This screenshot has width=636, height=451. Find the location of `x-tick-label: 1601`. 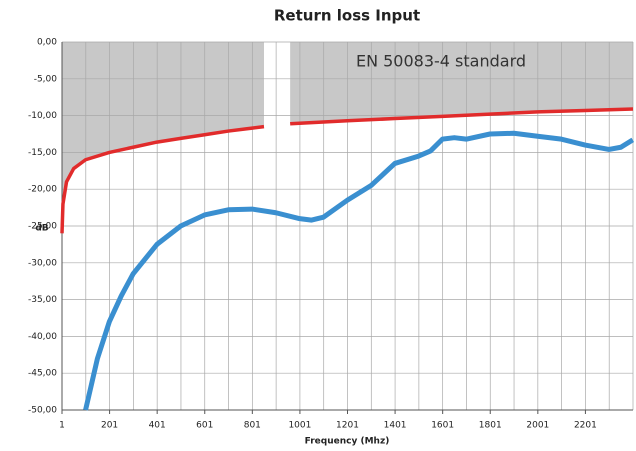

x-tick-label: 1601 is located at coordinates (442, 426).